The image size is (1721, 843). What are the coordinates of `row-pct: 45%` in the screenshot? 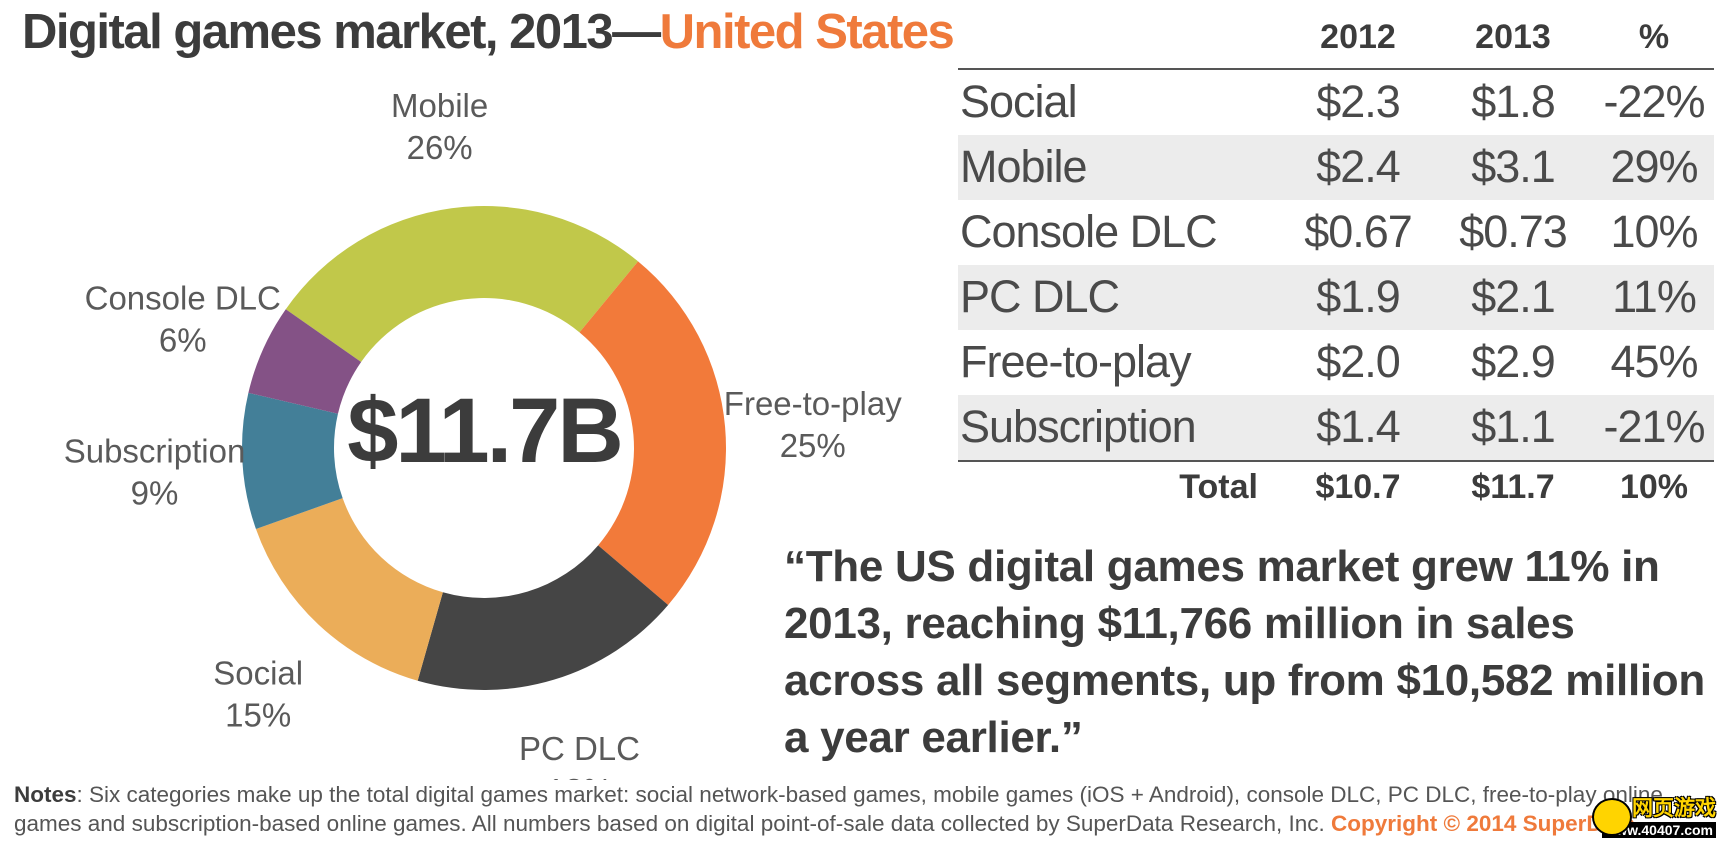 It's located at (1654, 361).